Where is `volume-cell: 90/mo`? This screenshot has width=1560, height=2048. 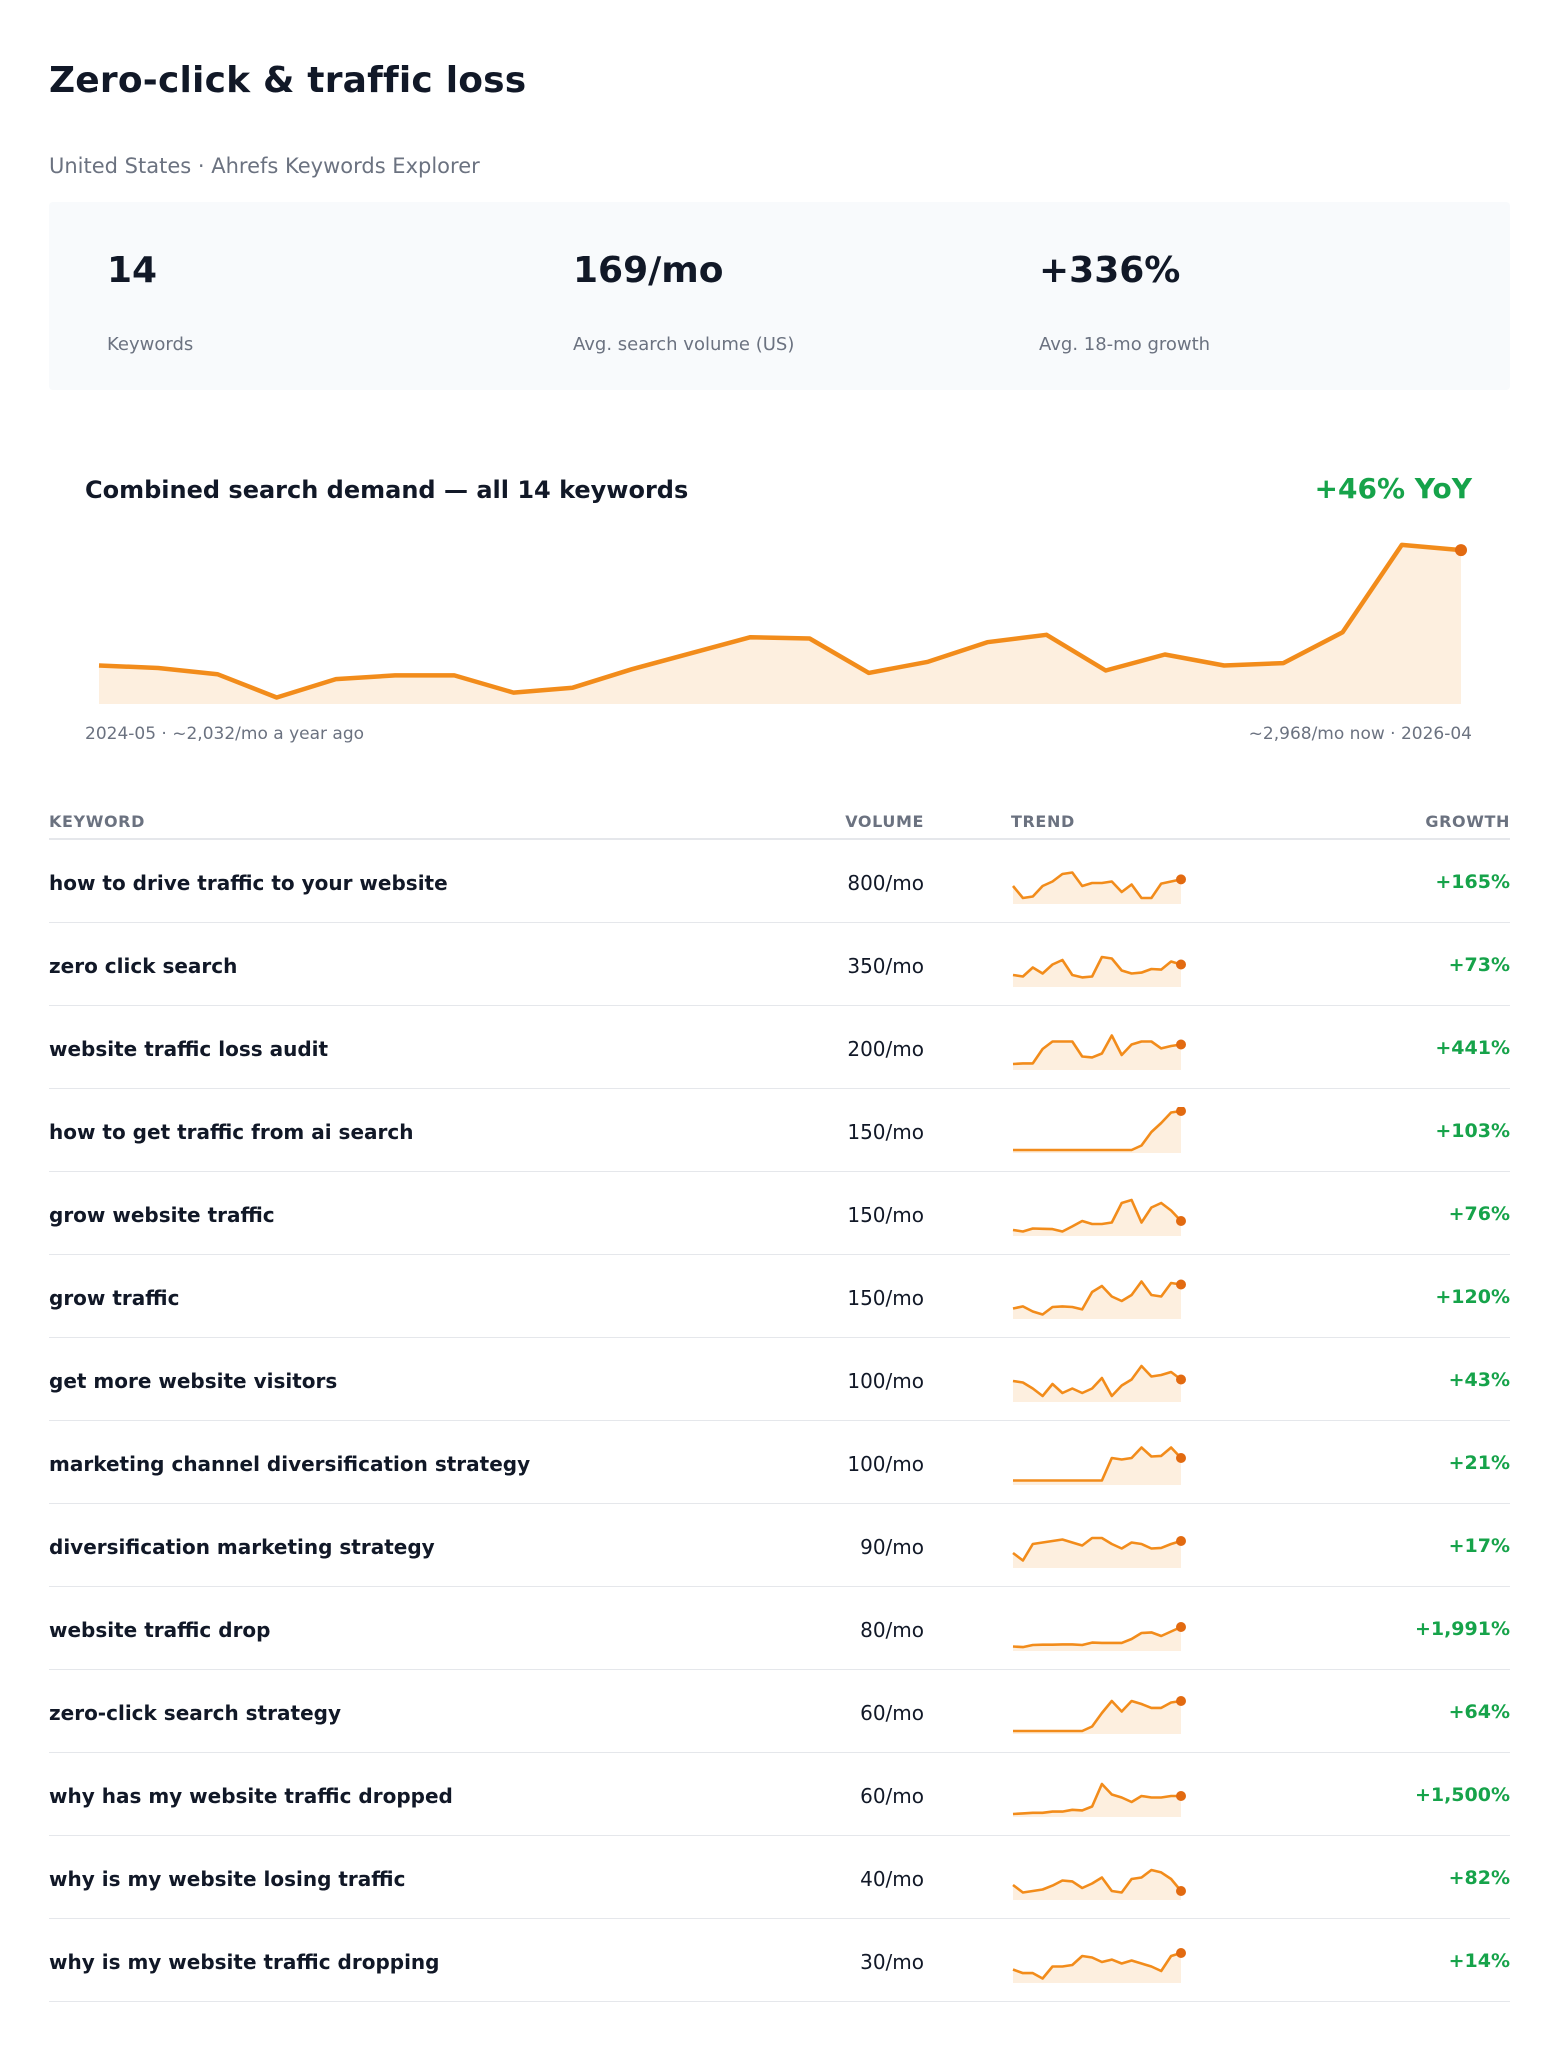
volume-cell: 90/mo is located at coordinates (892, 1547).